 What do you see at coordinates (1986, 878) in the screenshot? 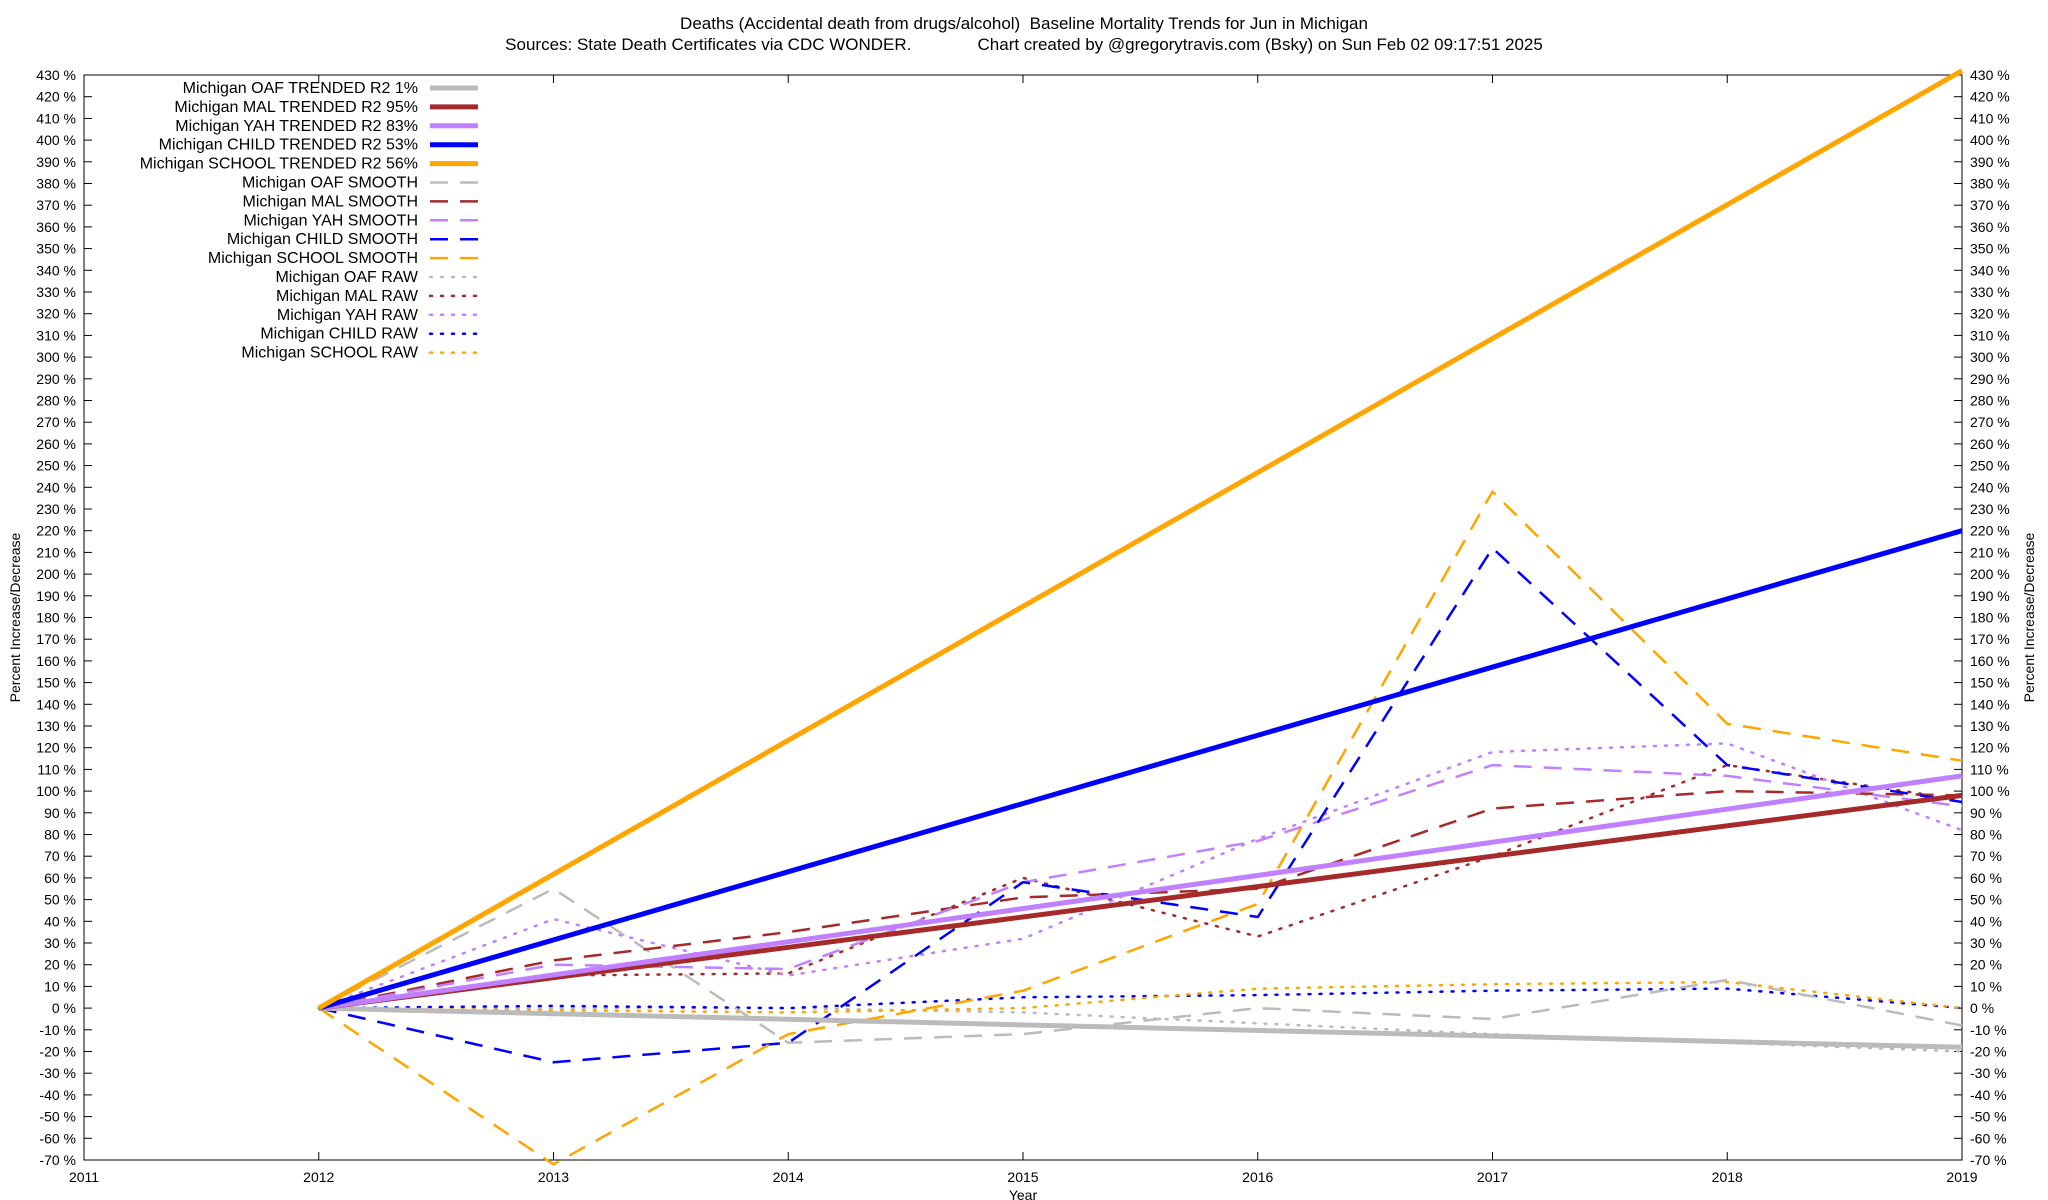
I see `y2-tick-label: 60 %` at bounding box center [1986, 878].